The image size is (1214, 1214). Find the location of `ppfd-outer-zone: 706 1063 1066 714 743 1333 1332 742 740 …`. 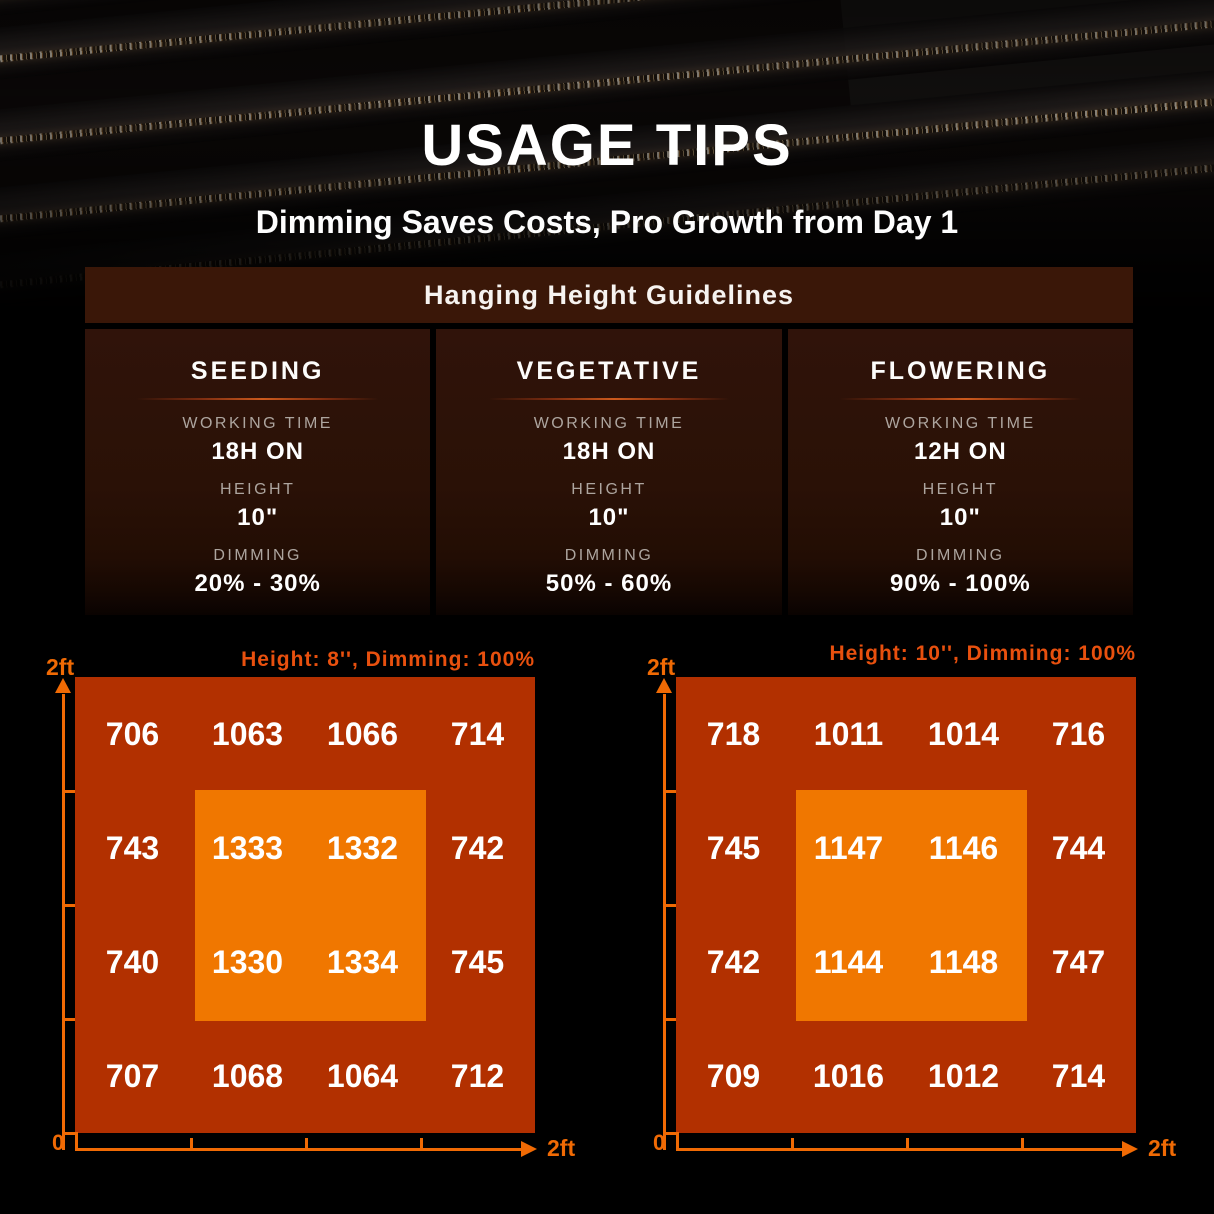

ppfd-outer-zone: 706 1063 1066 714 743 1333 1332 742 740 … is located at coordinates (305, 905).